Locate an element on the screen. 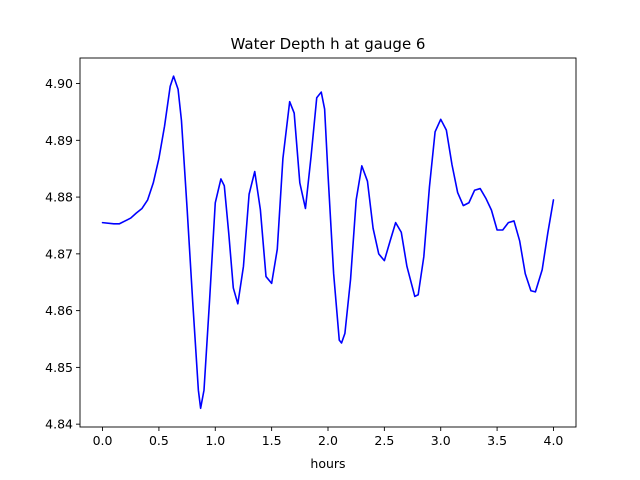 Image resolution: width=640 pixels, height=480 pixels. x-tick-label: 3.0 is located at coordinates (441, 440).